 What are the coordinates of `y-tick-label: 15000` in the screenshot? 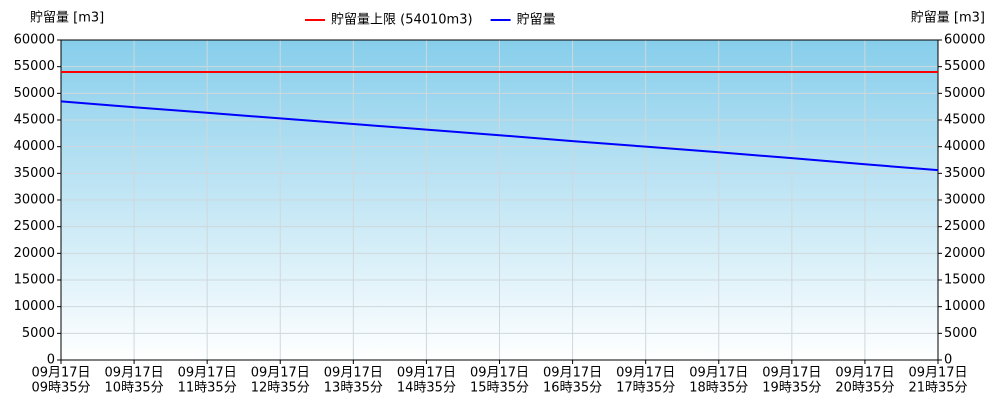 It's located at (34, 280).